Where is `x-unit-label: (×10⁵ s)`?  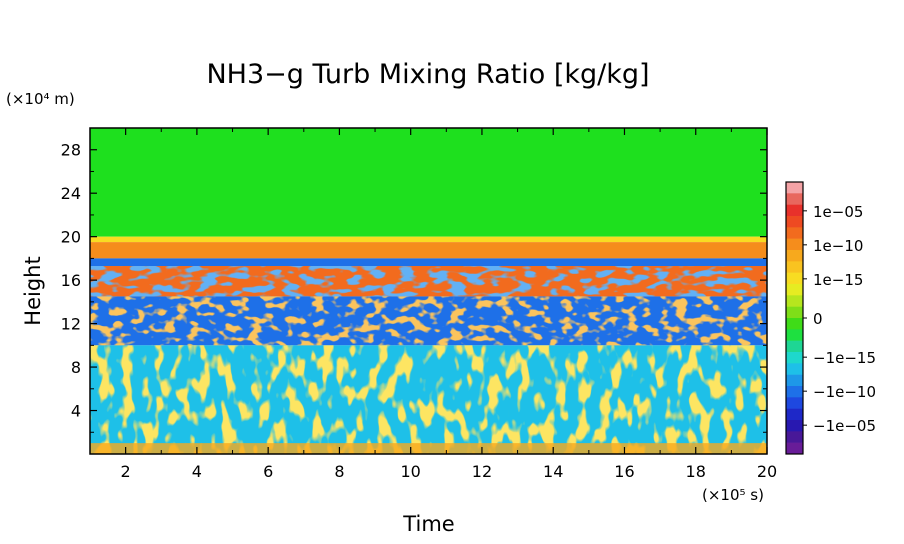
x-unit-label: (×10⁵ s) is located at coordinates (733, 495).